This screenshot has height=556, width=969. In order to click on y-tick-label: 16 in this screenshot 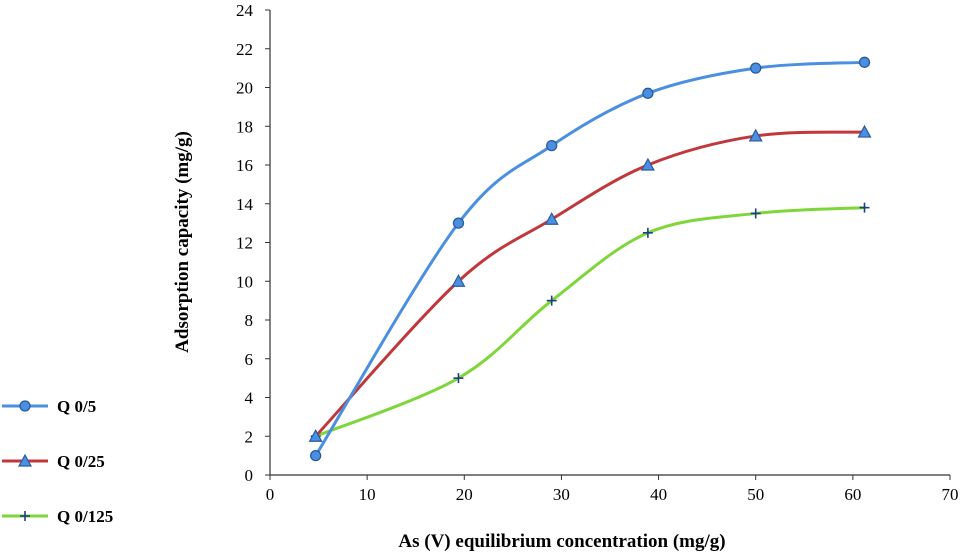, I will do `click(244, 165)`.